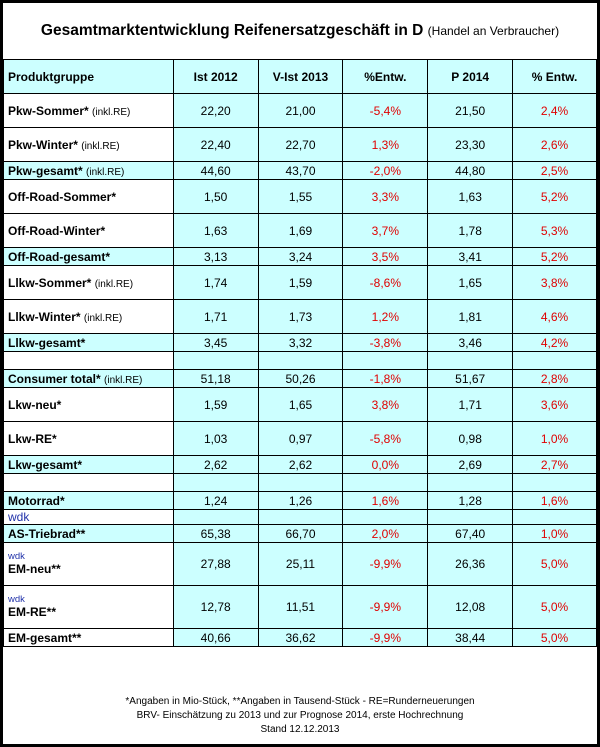 Image resolution: width=600 pixels, height=747 pixels. What do you see at coordinates (554, 342) in the screenshot?
I see `entw-2014-cell: 4,2%` at bounding box center [554, 342].